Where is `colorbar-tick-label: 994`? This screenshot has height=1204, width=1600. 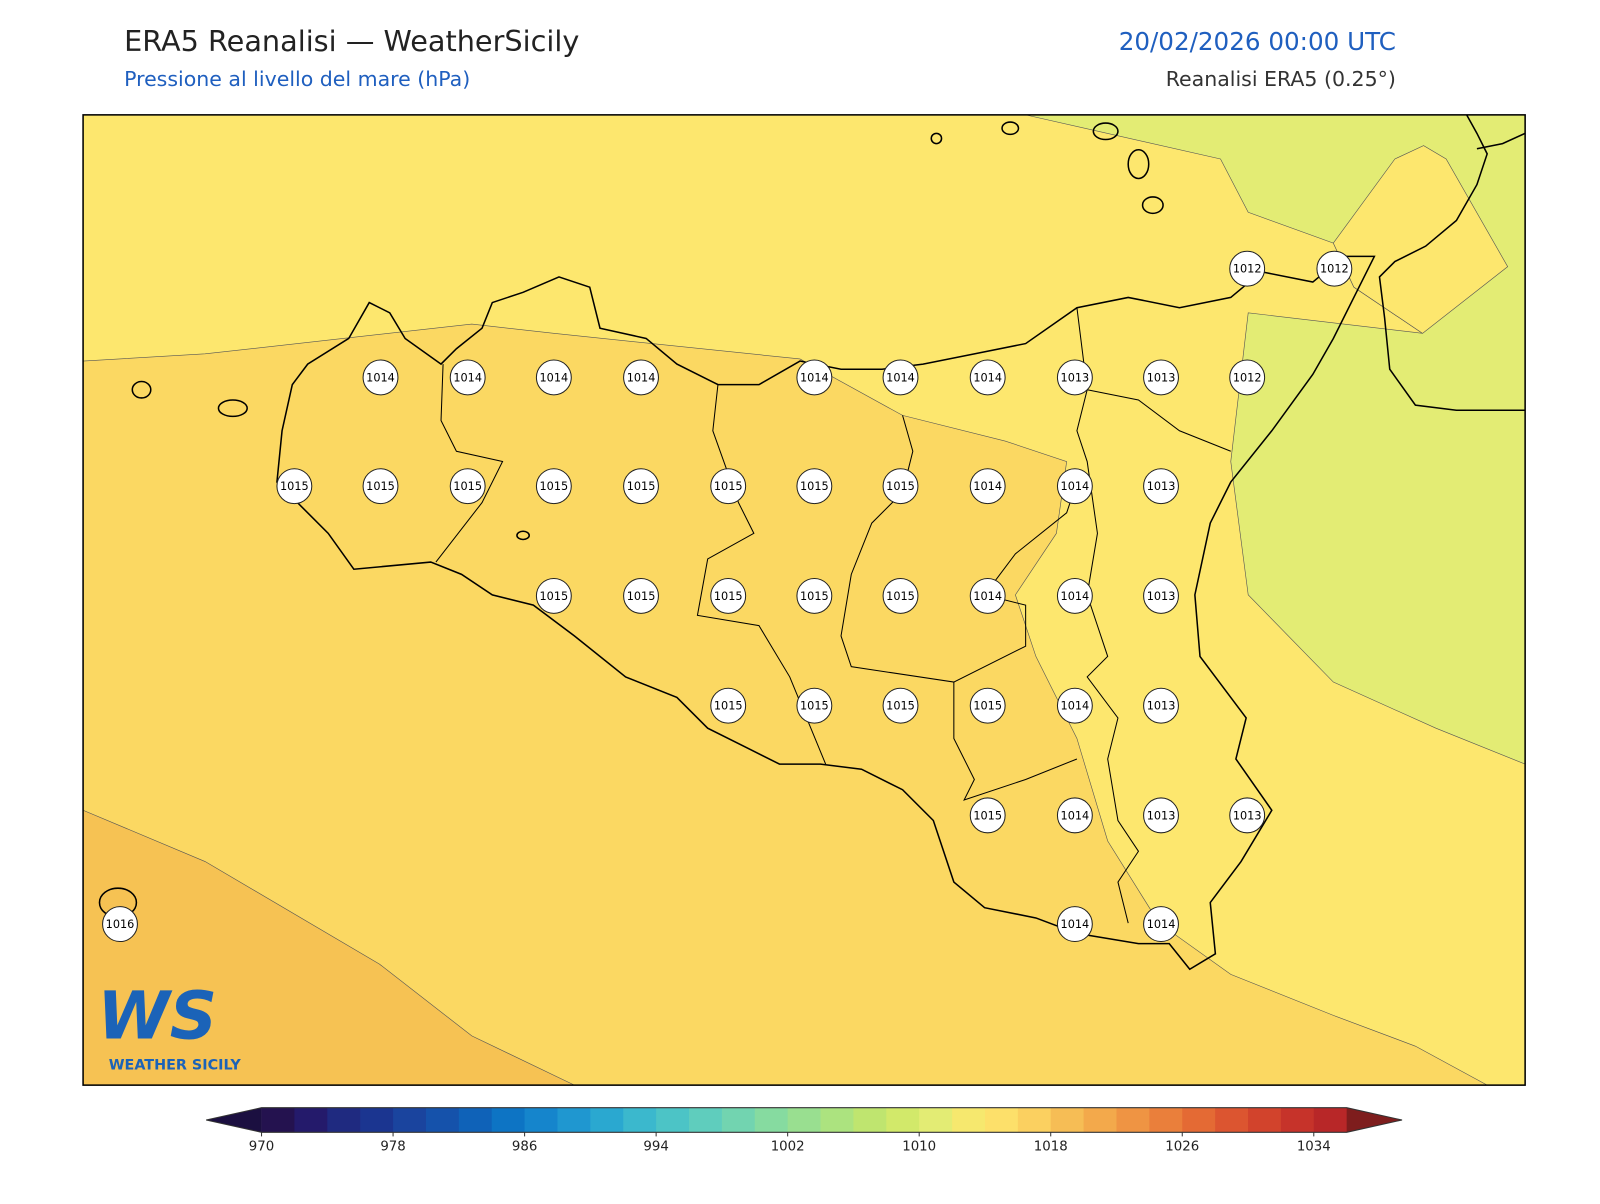 colorbar-tick-label: 994 is located at coordinates (655, 1147).